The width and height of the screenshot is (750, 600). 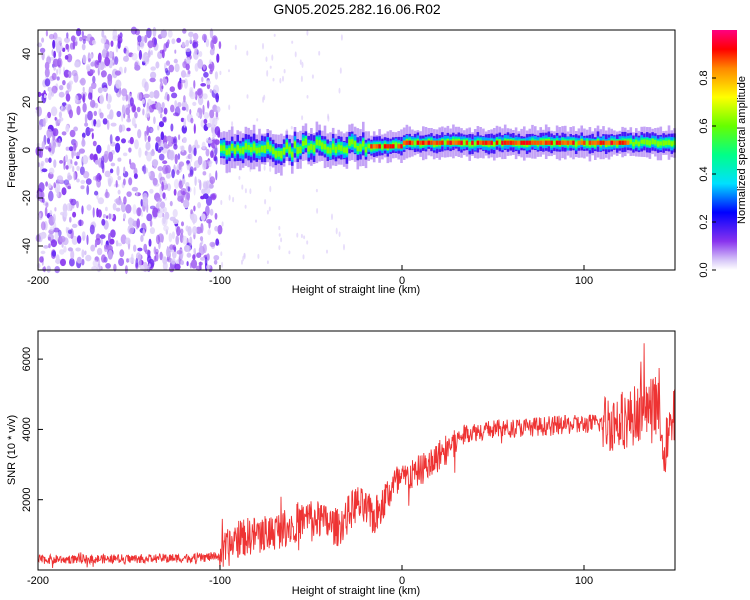 I want to click on colorbar-tick-label: 0.2, so click(x=704, y=221).